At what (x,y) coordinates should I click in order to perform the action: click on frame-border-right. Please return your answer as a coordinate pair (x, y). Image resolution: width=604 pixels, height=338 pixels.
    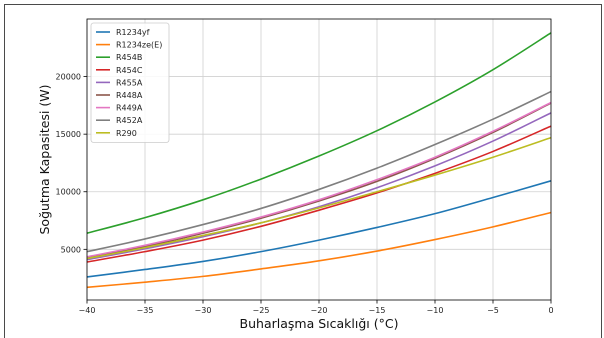
    Looking at the image, I should click on (601, 171).